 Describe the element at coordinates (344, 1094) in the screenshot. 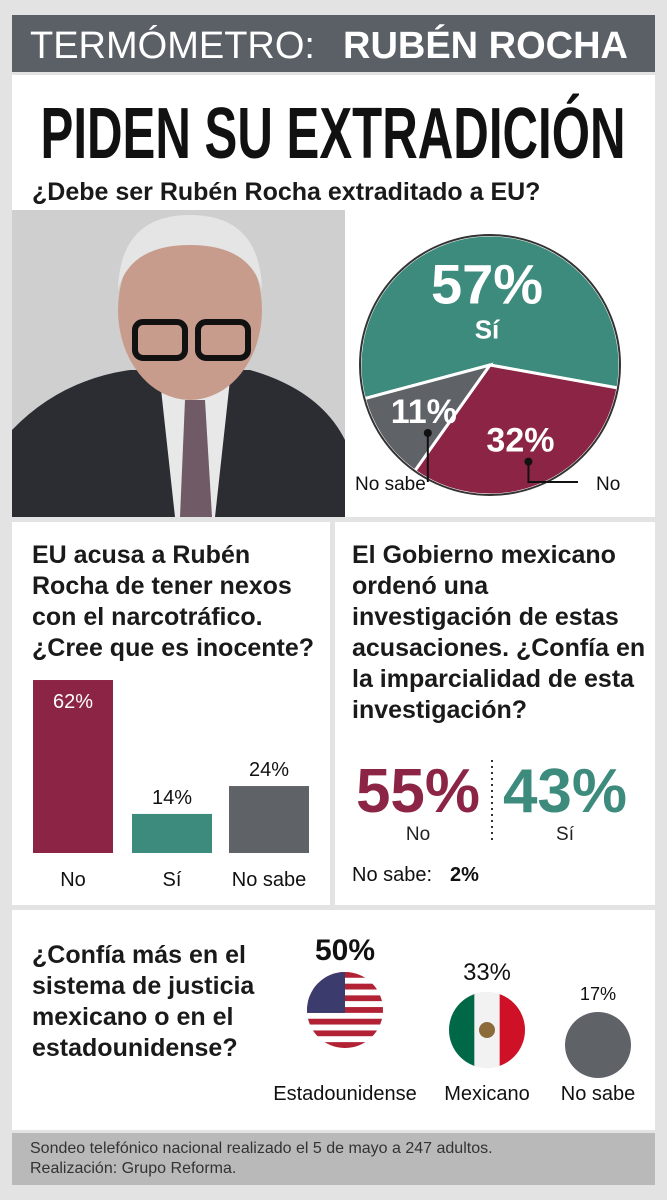

I see `bubble-category-label: Estadounidense` at that location.